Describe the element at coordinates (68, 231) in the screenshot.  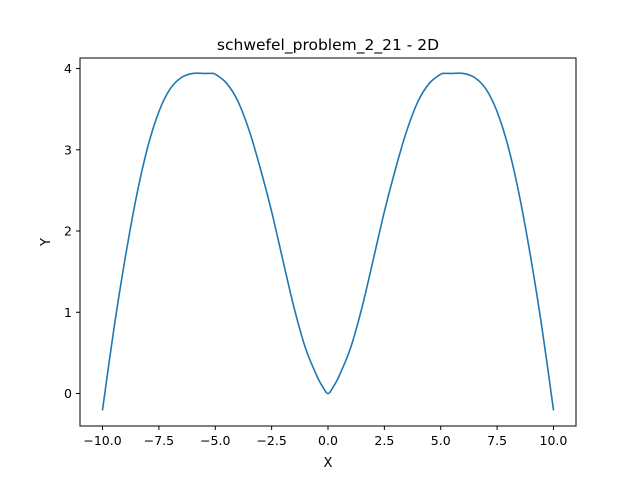
I see `y-tick-label: 2` at that location.